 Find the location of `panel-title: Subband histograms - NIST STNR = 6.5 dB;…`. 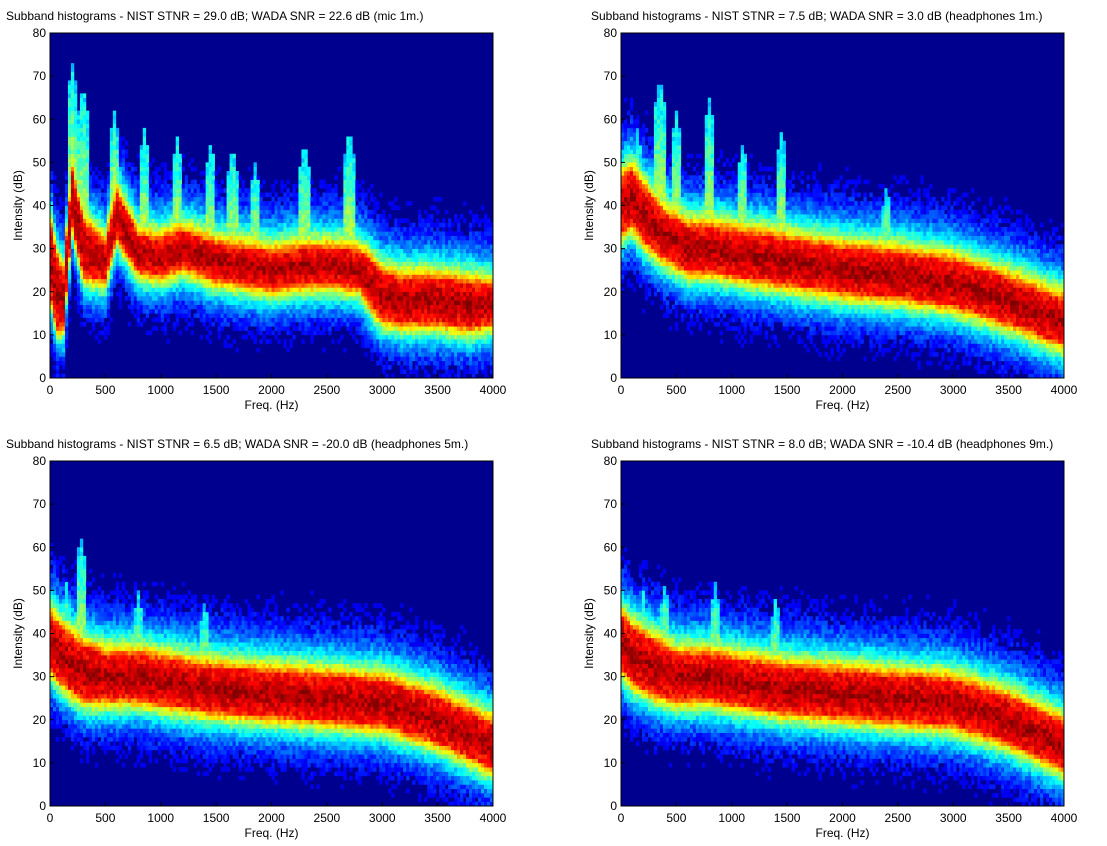

panel-title: Subband histograms - NIST STNR = 6.5 dB;… is located at coordinates (237, 444).